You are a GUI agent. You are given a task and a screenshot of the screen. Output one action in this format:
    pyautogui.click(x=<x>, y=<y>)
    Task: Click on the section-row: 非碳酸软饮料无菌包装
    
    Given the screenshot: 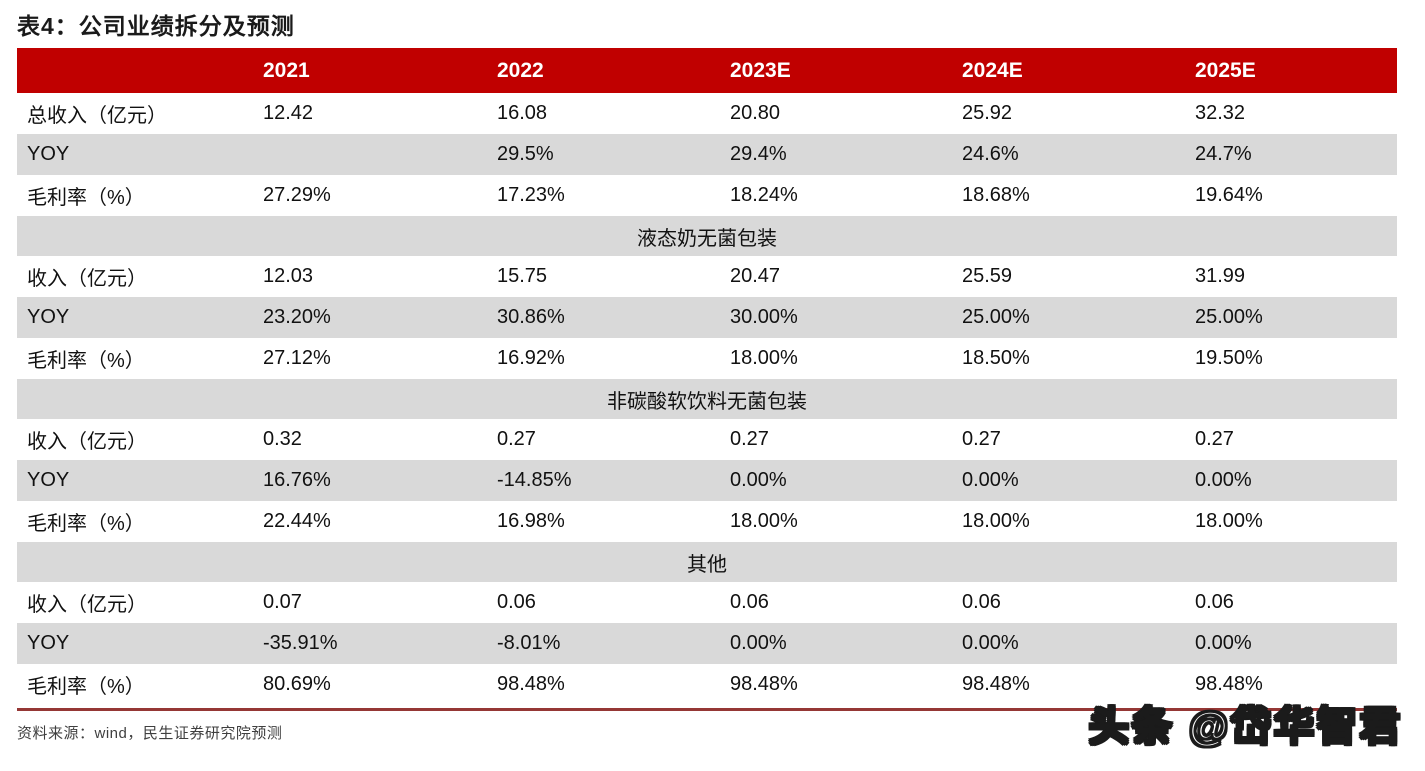 What is the action you would take?
    pyautogui.click(x=707, y=399)
    